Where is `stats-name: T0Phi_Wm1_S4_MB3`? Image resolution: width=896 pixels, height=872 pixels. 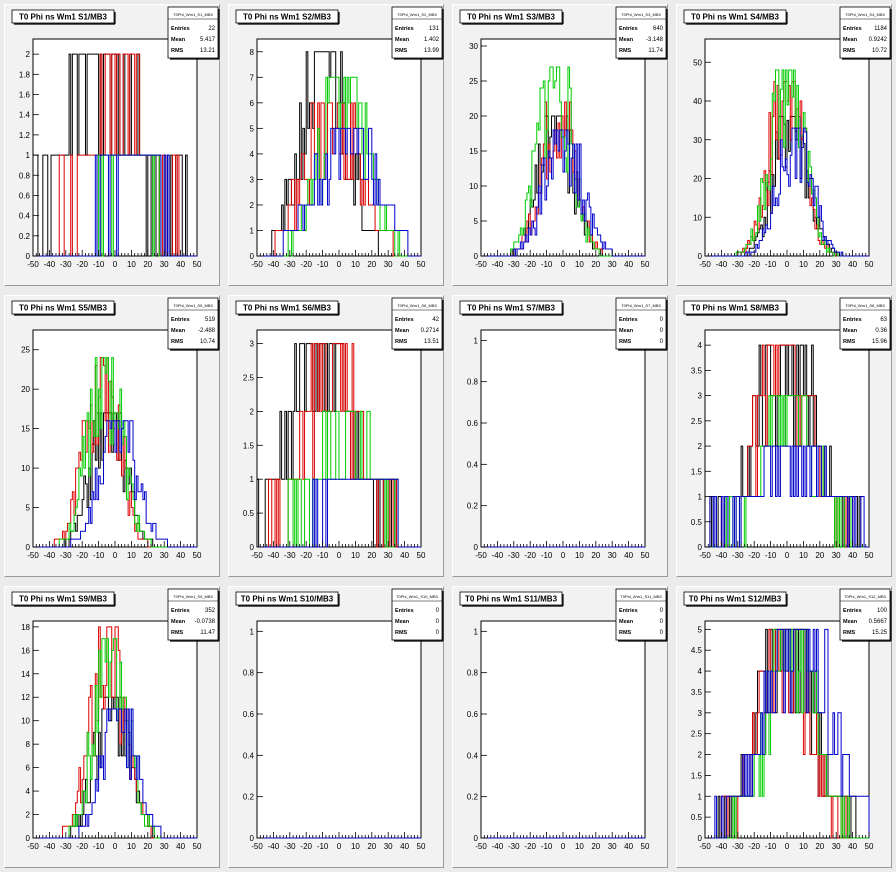
stats-name: T0Phi_Wm1_S4_MB3 is located at coordinates (865, 14).